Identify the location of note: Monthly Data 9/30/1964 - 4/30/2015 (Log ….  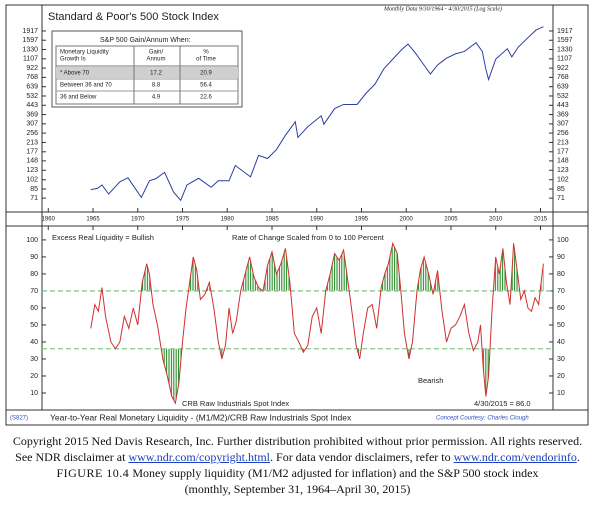
(442, 8).